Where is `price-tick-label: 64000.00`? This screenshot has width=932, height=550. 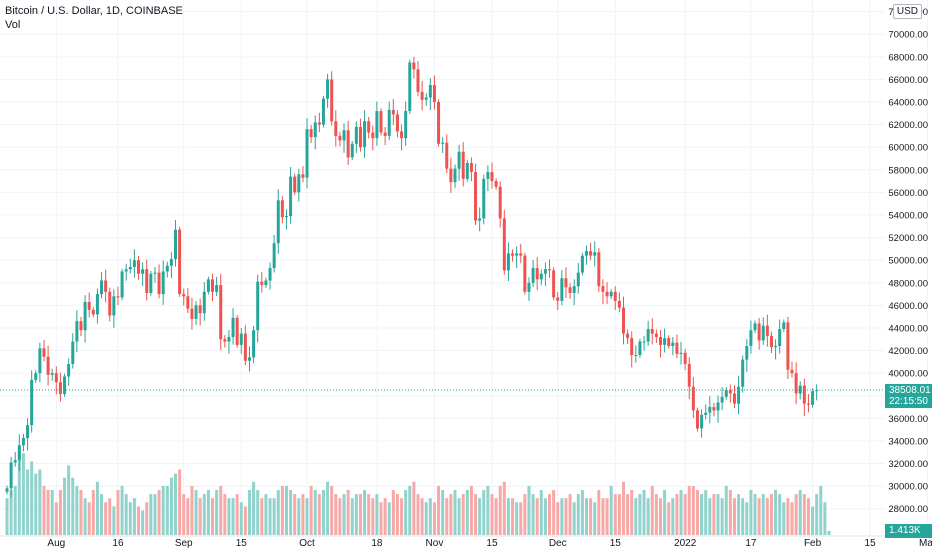
price-tick-label: 64000.00 is located at coordinates (908, 103).